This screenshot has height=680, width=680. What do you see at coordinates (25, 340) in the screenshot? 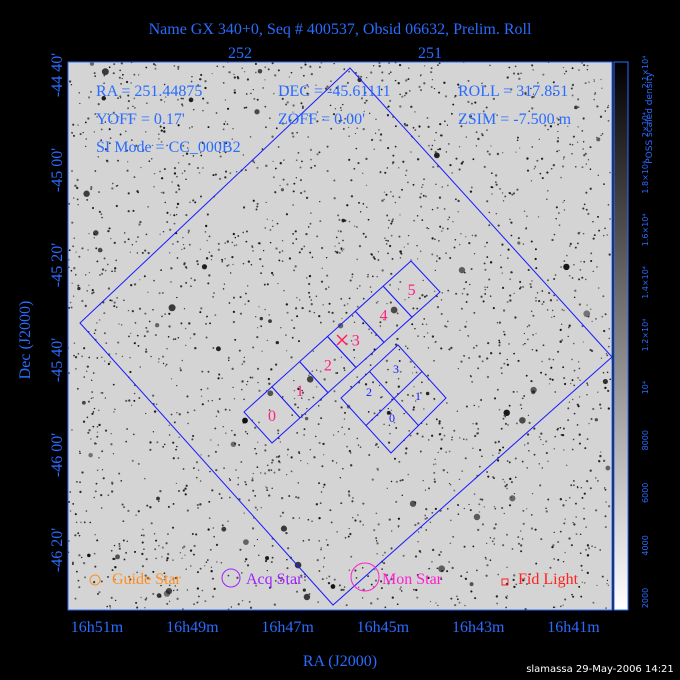
I see `y-axis-label: Dec (J2000)` at bounding box center [25, 340].